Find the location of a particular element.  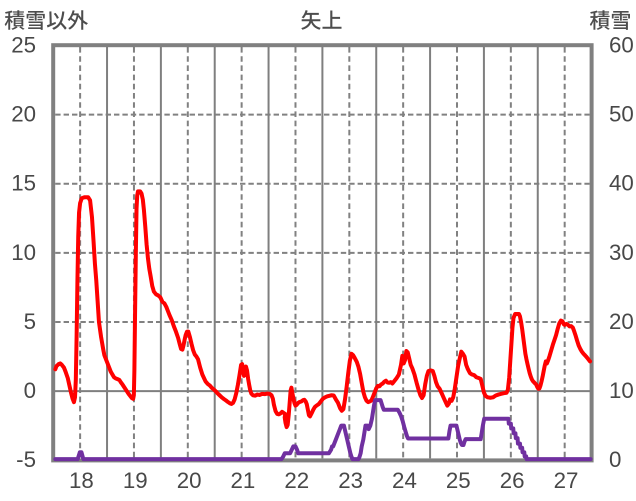

svg-text: 60 is located at coordinates (621, 45).